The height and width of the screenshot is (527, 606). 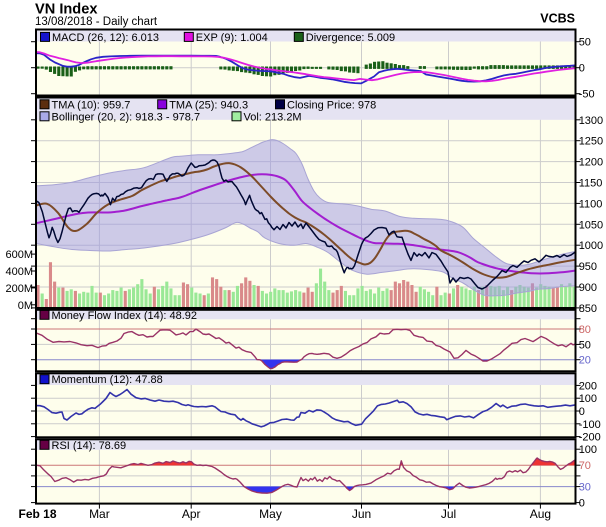 What do you see at coordinates (126, 117) in the screenshot?
I see `svg-text:Bollinger (20, 2): 918.3 - 978: Bollinger (20, 2): 918.3 - 978.7` at bounding box center [126, 117].